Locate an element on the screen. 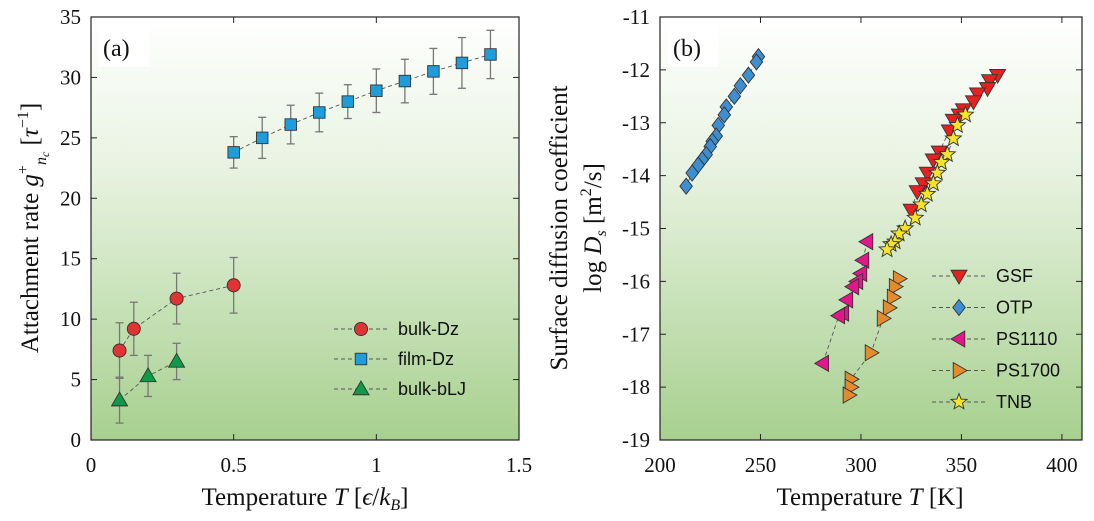 This screenshot has height=521, width=1094. y-tick-label: -12 is located at coordinates (636, 70).